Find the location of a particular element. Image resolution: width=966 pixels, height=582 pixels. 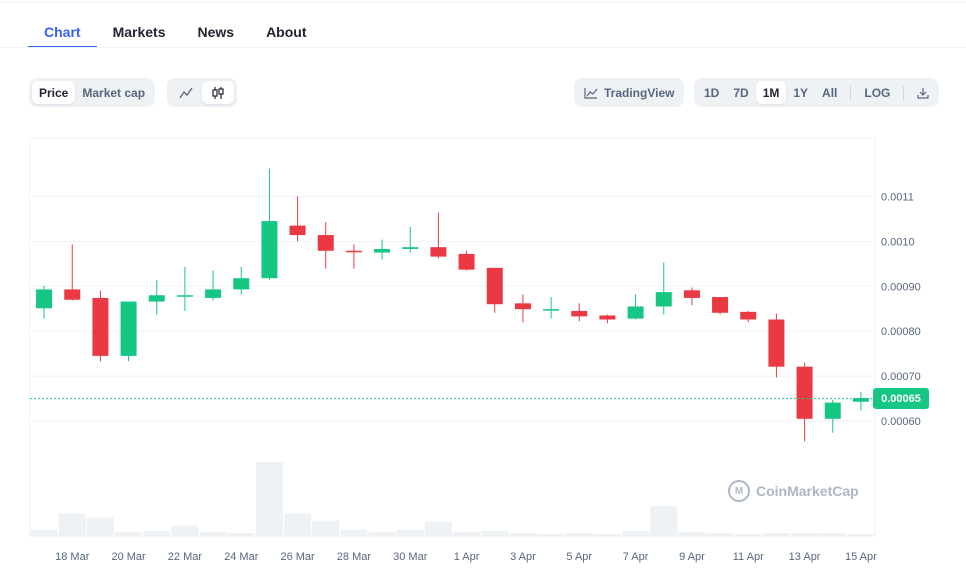

candlestick-icon is located at coordinates (218, 92).